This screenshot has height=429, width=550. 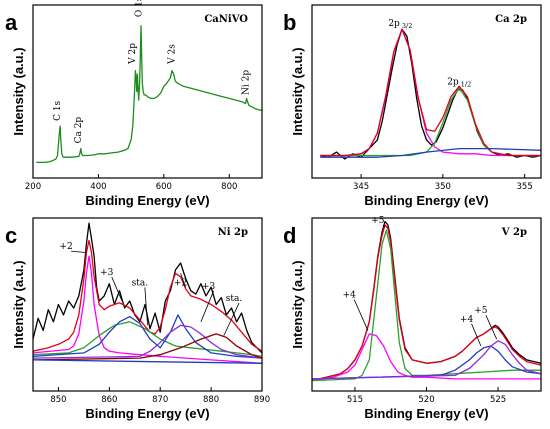 What do you see at coordinates (289, 22) in the screenshot?
I see `panel-letter: b` at bounding box center [289, 22].